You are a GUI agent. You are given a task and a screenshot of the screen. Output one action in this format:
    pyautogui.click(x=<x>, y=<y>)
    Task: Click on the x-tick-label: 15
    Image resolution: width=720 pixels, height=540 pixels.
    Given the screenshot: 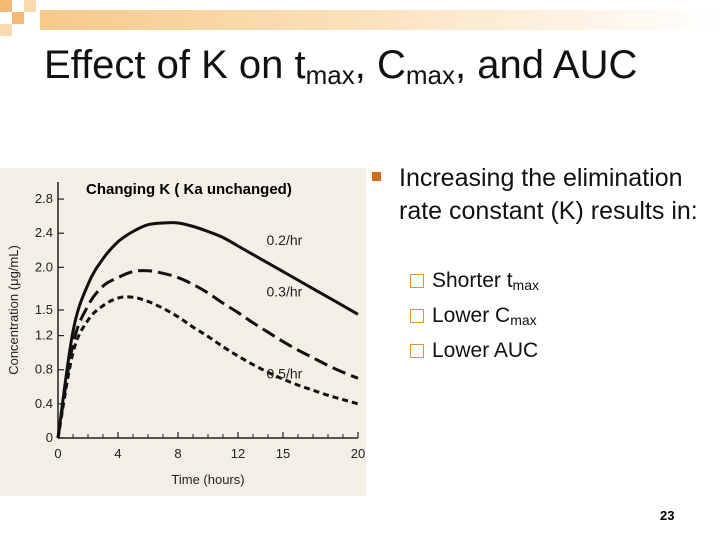 What is the action you would take?
    pyautogui.click(x=283, y=453)
    